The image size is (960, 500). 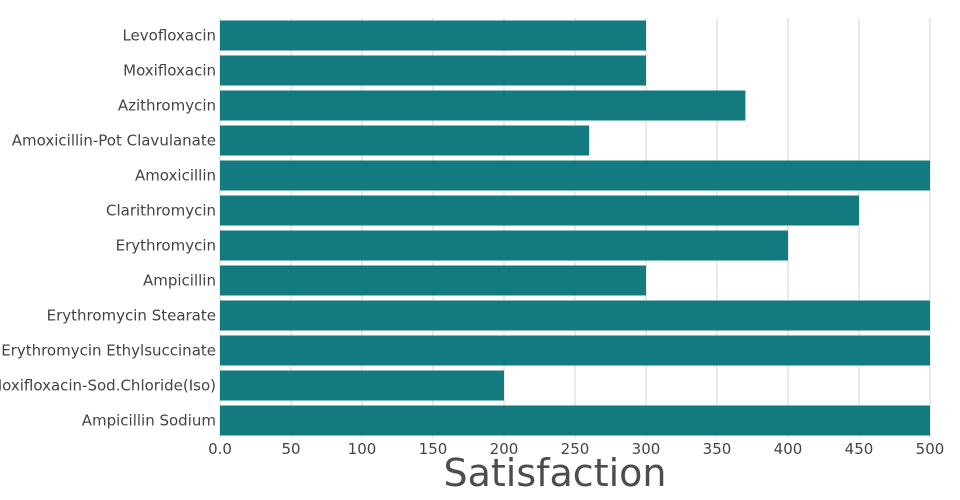 What do you see at coordinates (161, 211) in the screenshot?
I see `category-label: Clarithromycin` at bounding box center [161, 211].